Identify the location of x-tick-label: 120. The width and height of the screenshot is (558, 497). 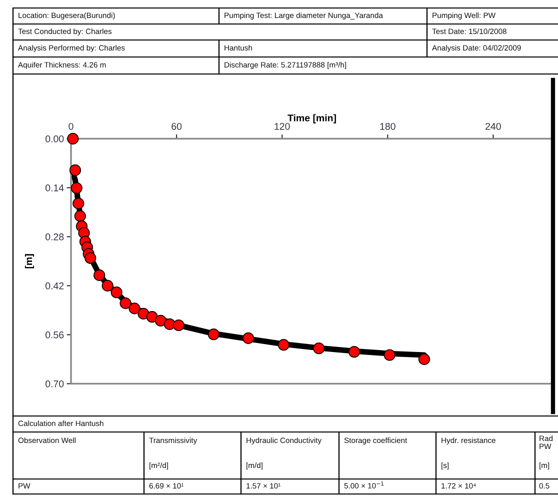
(282, 126).